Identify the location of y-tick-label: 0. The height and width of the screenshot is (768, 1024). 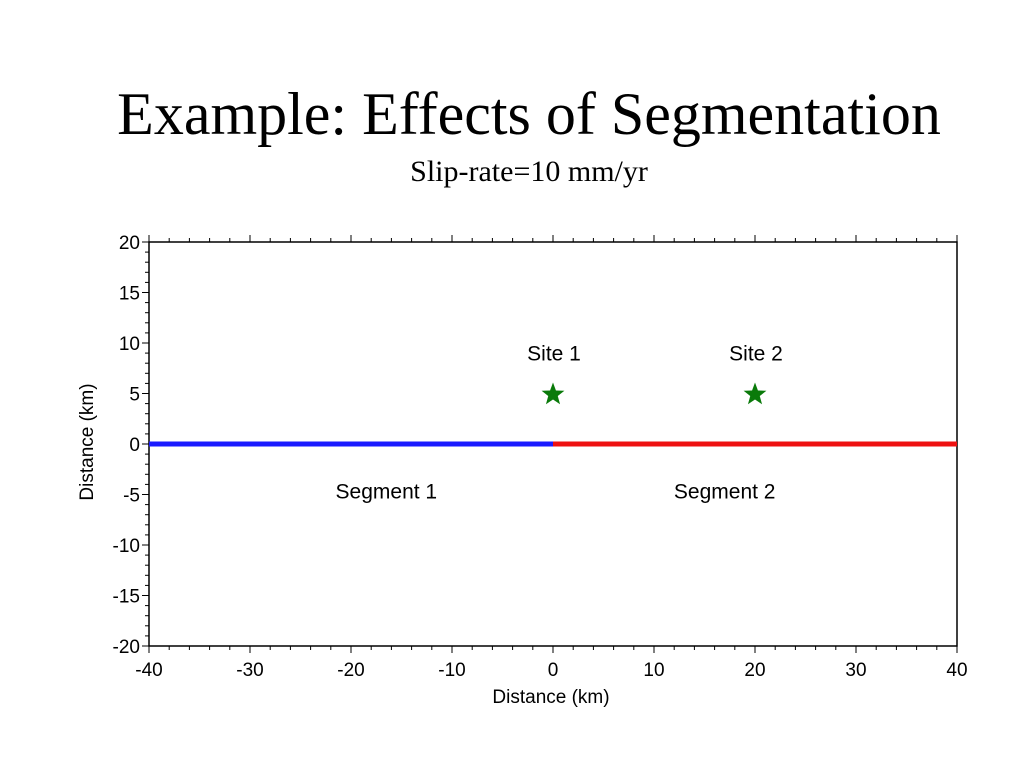
(134, 445).